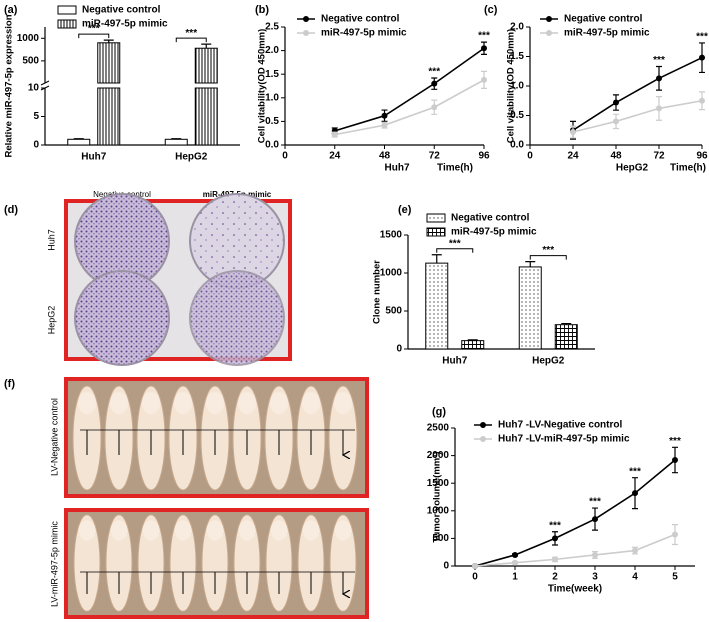  Describe the element at coordinates (36, 116) in the screenshot. I see `y-tick-label: 5` at that location.